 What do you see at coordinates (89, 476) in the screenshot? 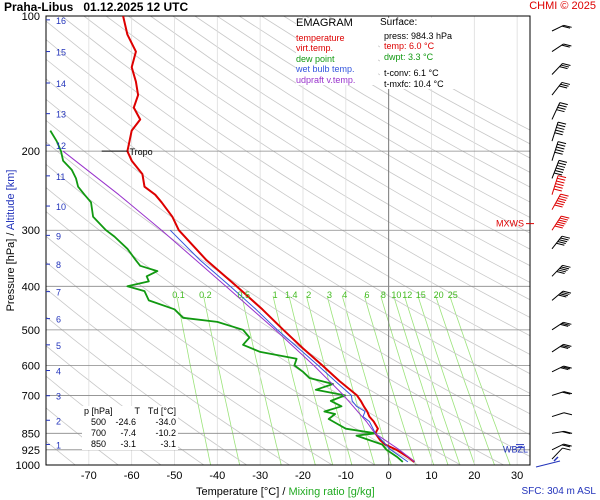
I see `x-tick-label: -70` at bounding box center [89, 476].